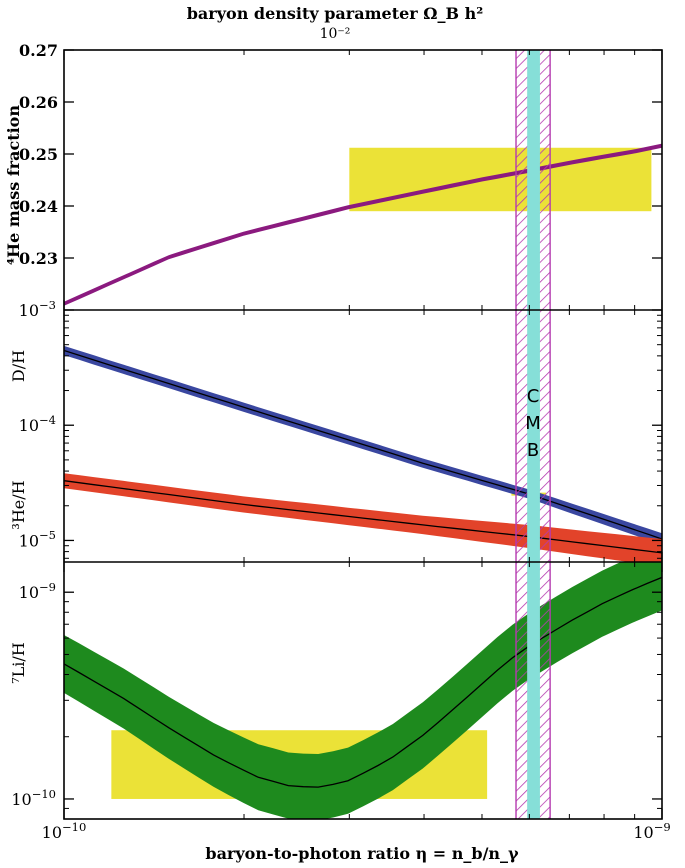  I want to click on top-axis-tick: 10⁻², so click(335, 34).